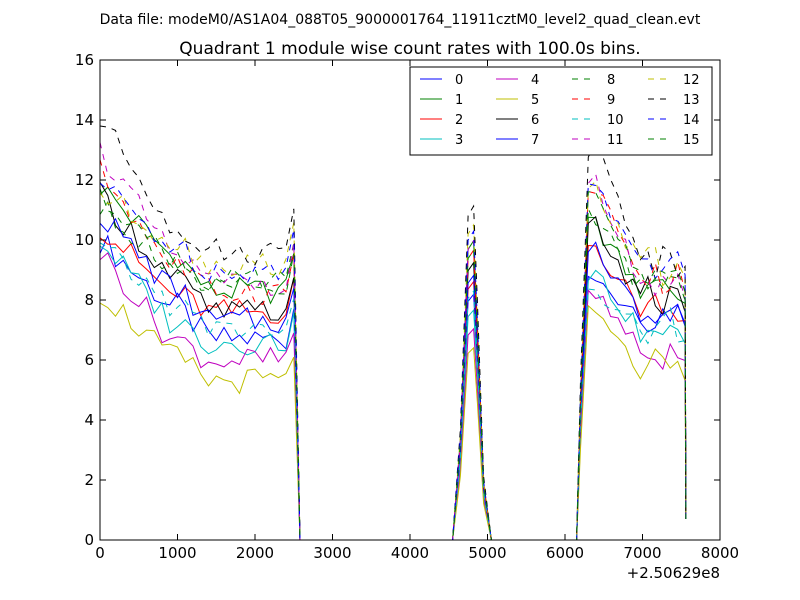 The width and height of the screenshot is (800, 600). What do you see at coordinates (535, 80) in the screenshot?
I see `legend-label-4: 4` at bounding box center [535, 80].